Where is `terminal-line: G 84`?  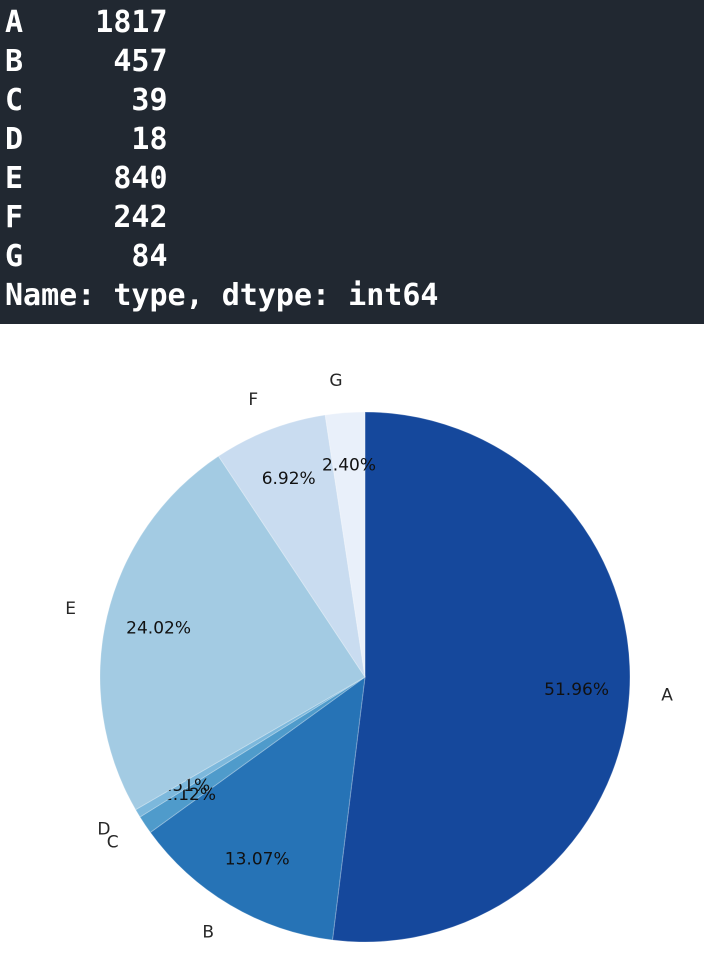
terminal-line: G 84 is located at coordinates (86, 256).